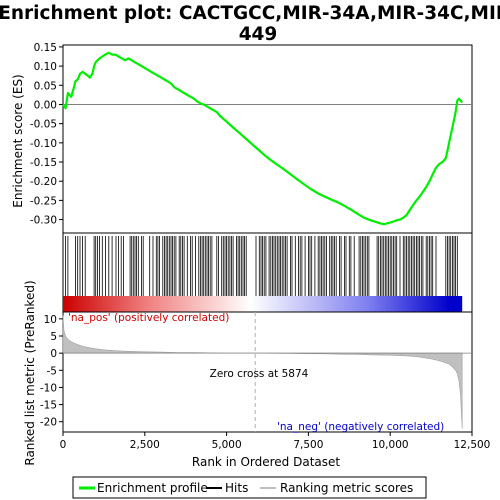  What do you see at coordinates (30, 372) in the screenshot?
I see `metric-axis-label: Ranked list metric (PreRanked)` at bounding box center [30, 372].